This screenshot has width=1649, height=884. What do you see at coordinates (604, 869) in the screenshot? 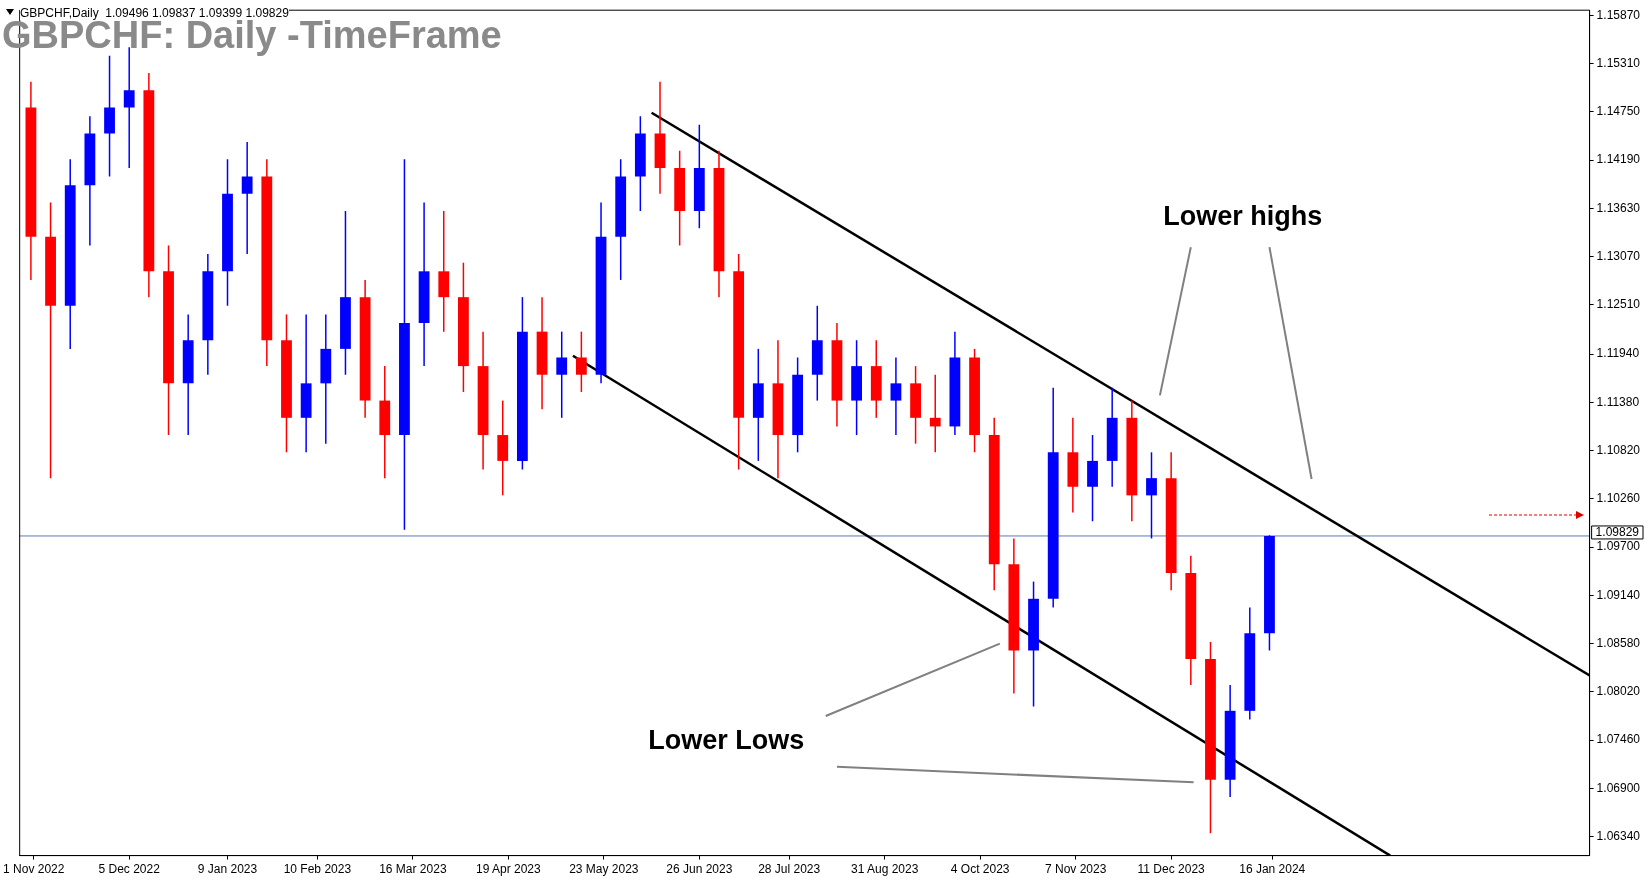
I see `x-tick-label: 23 May 2023` at bounding box center [604, 869].